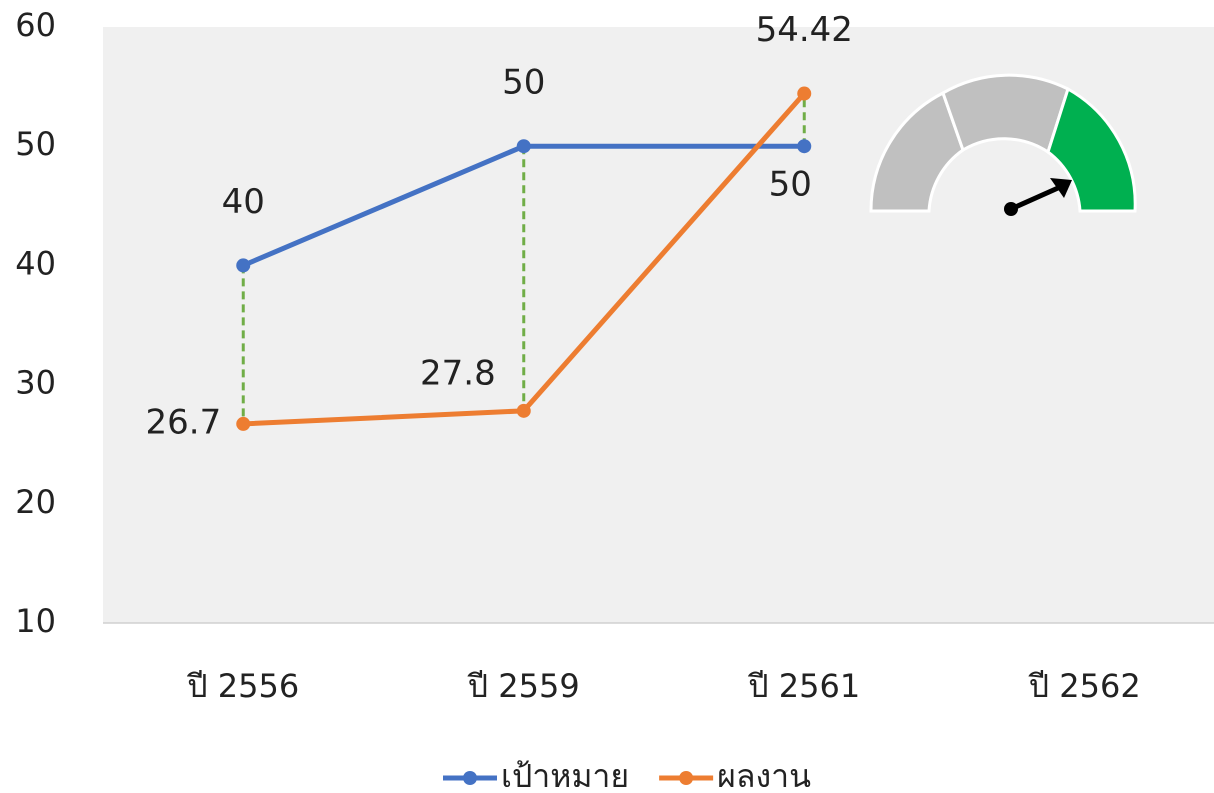 The height and width of the screenshot is (793, 1214). What do you see at coordinates (35, 144) in the screenshot?
I see `y-tick-label: 50` at bounding box center [35, 144].